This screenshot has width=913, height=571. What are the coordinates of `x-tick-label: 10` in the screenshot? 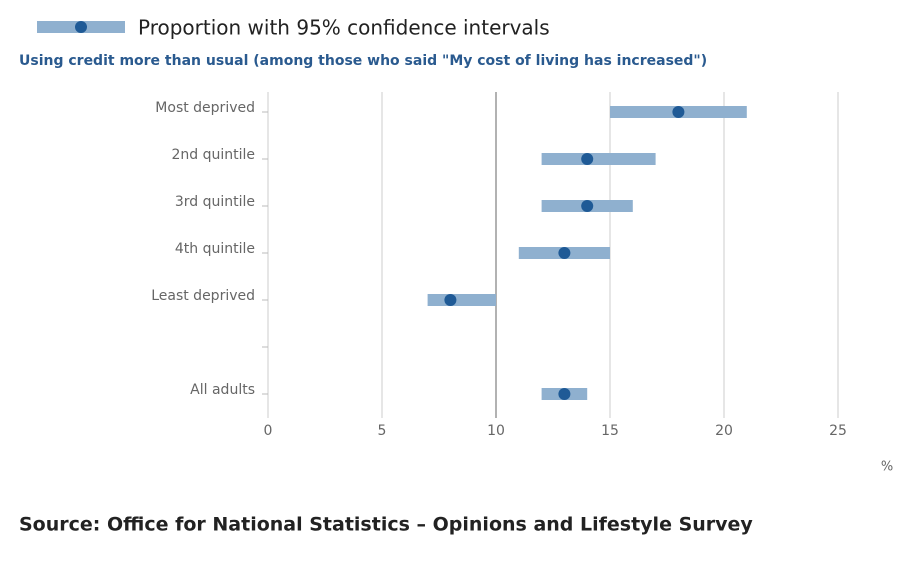 It's located at (496, 431).